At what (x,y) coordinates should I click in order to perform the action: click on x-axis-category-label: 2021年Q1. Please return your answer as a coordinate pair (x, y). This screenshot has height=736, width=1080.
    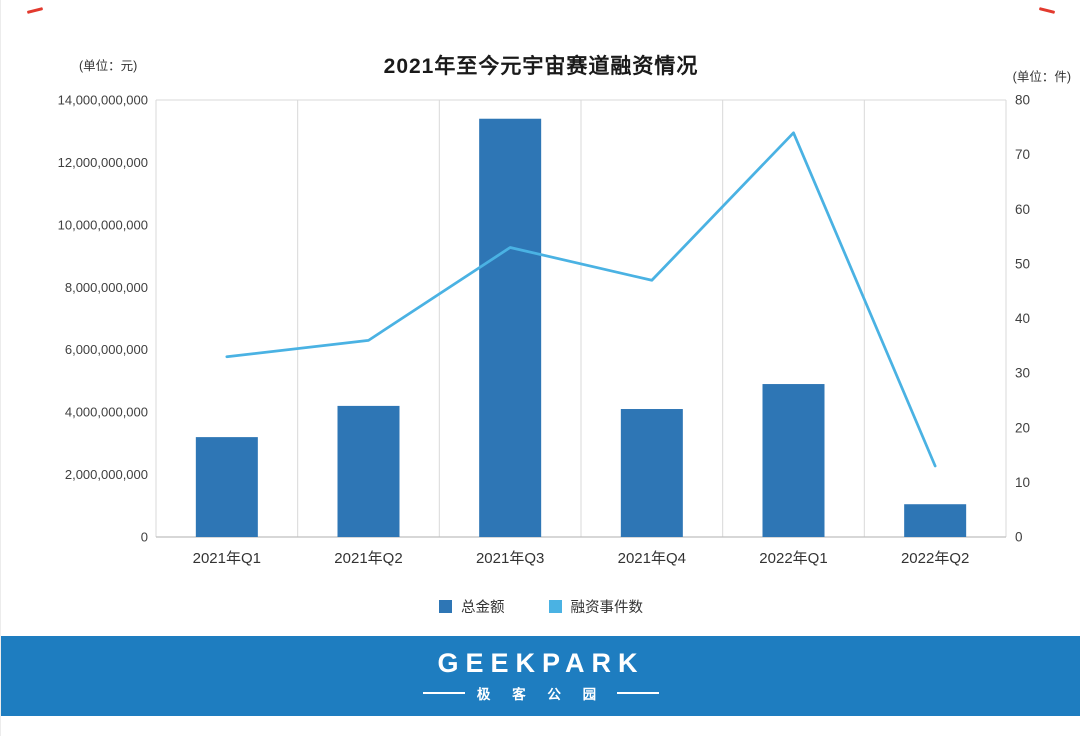
    Looking at the image, I should click on (227, 558).